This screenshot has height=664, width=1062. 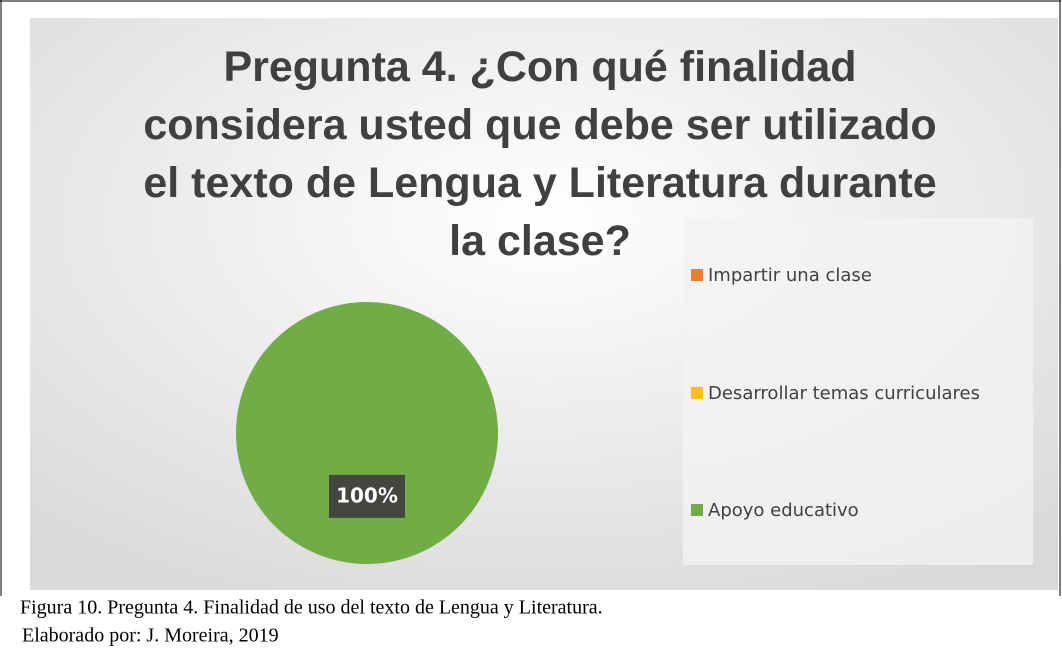 What do you see at coordinates (150, 636) in the screenshot?
I see `caption: Elaborado por: J. Moreira, 2019` at bounding box center [150, 636].